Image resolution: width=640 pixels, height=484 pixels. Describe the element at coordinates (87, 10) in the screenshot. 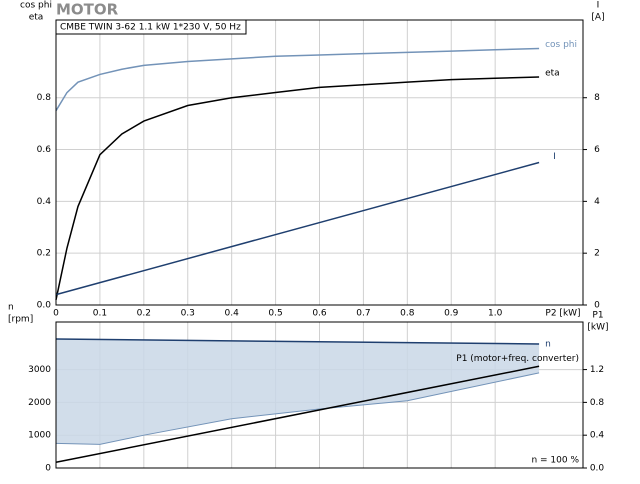

I see `page-title: MOTOR` at that location.